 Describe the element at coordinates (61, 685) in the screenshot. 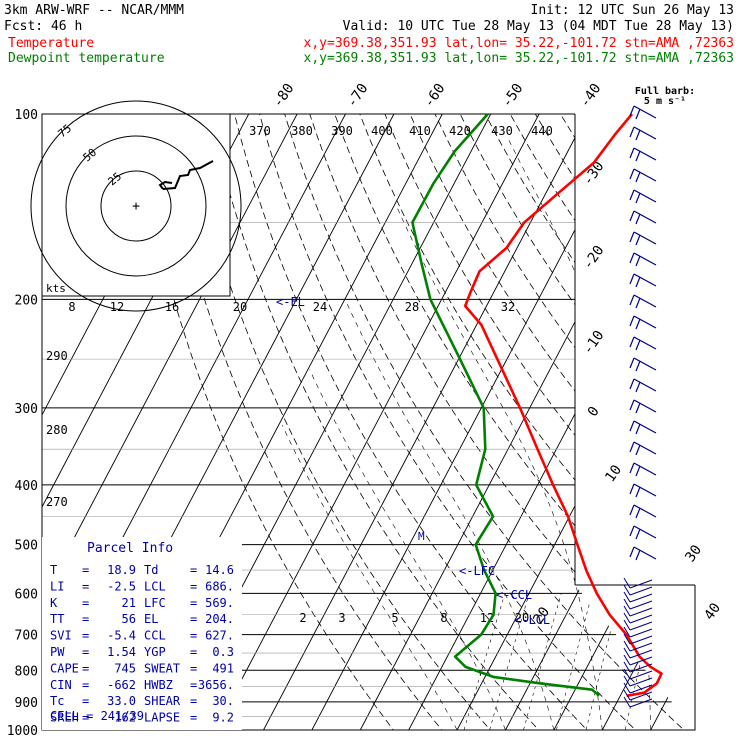

I see `parcel-key: CIN` at that location.